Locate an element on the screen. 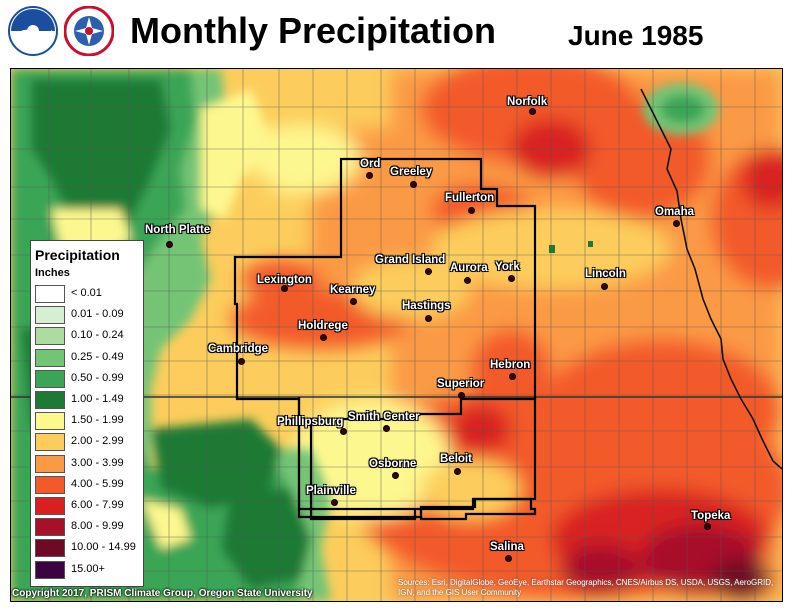  city-label-plainville: Plainville is located at coordinates (331, 491).